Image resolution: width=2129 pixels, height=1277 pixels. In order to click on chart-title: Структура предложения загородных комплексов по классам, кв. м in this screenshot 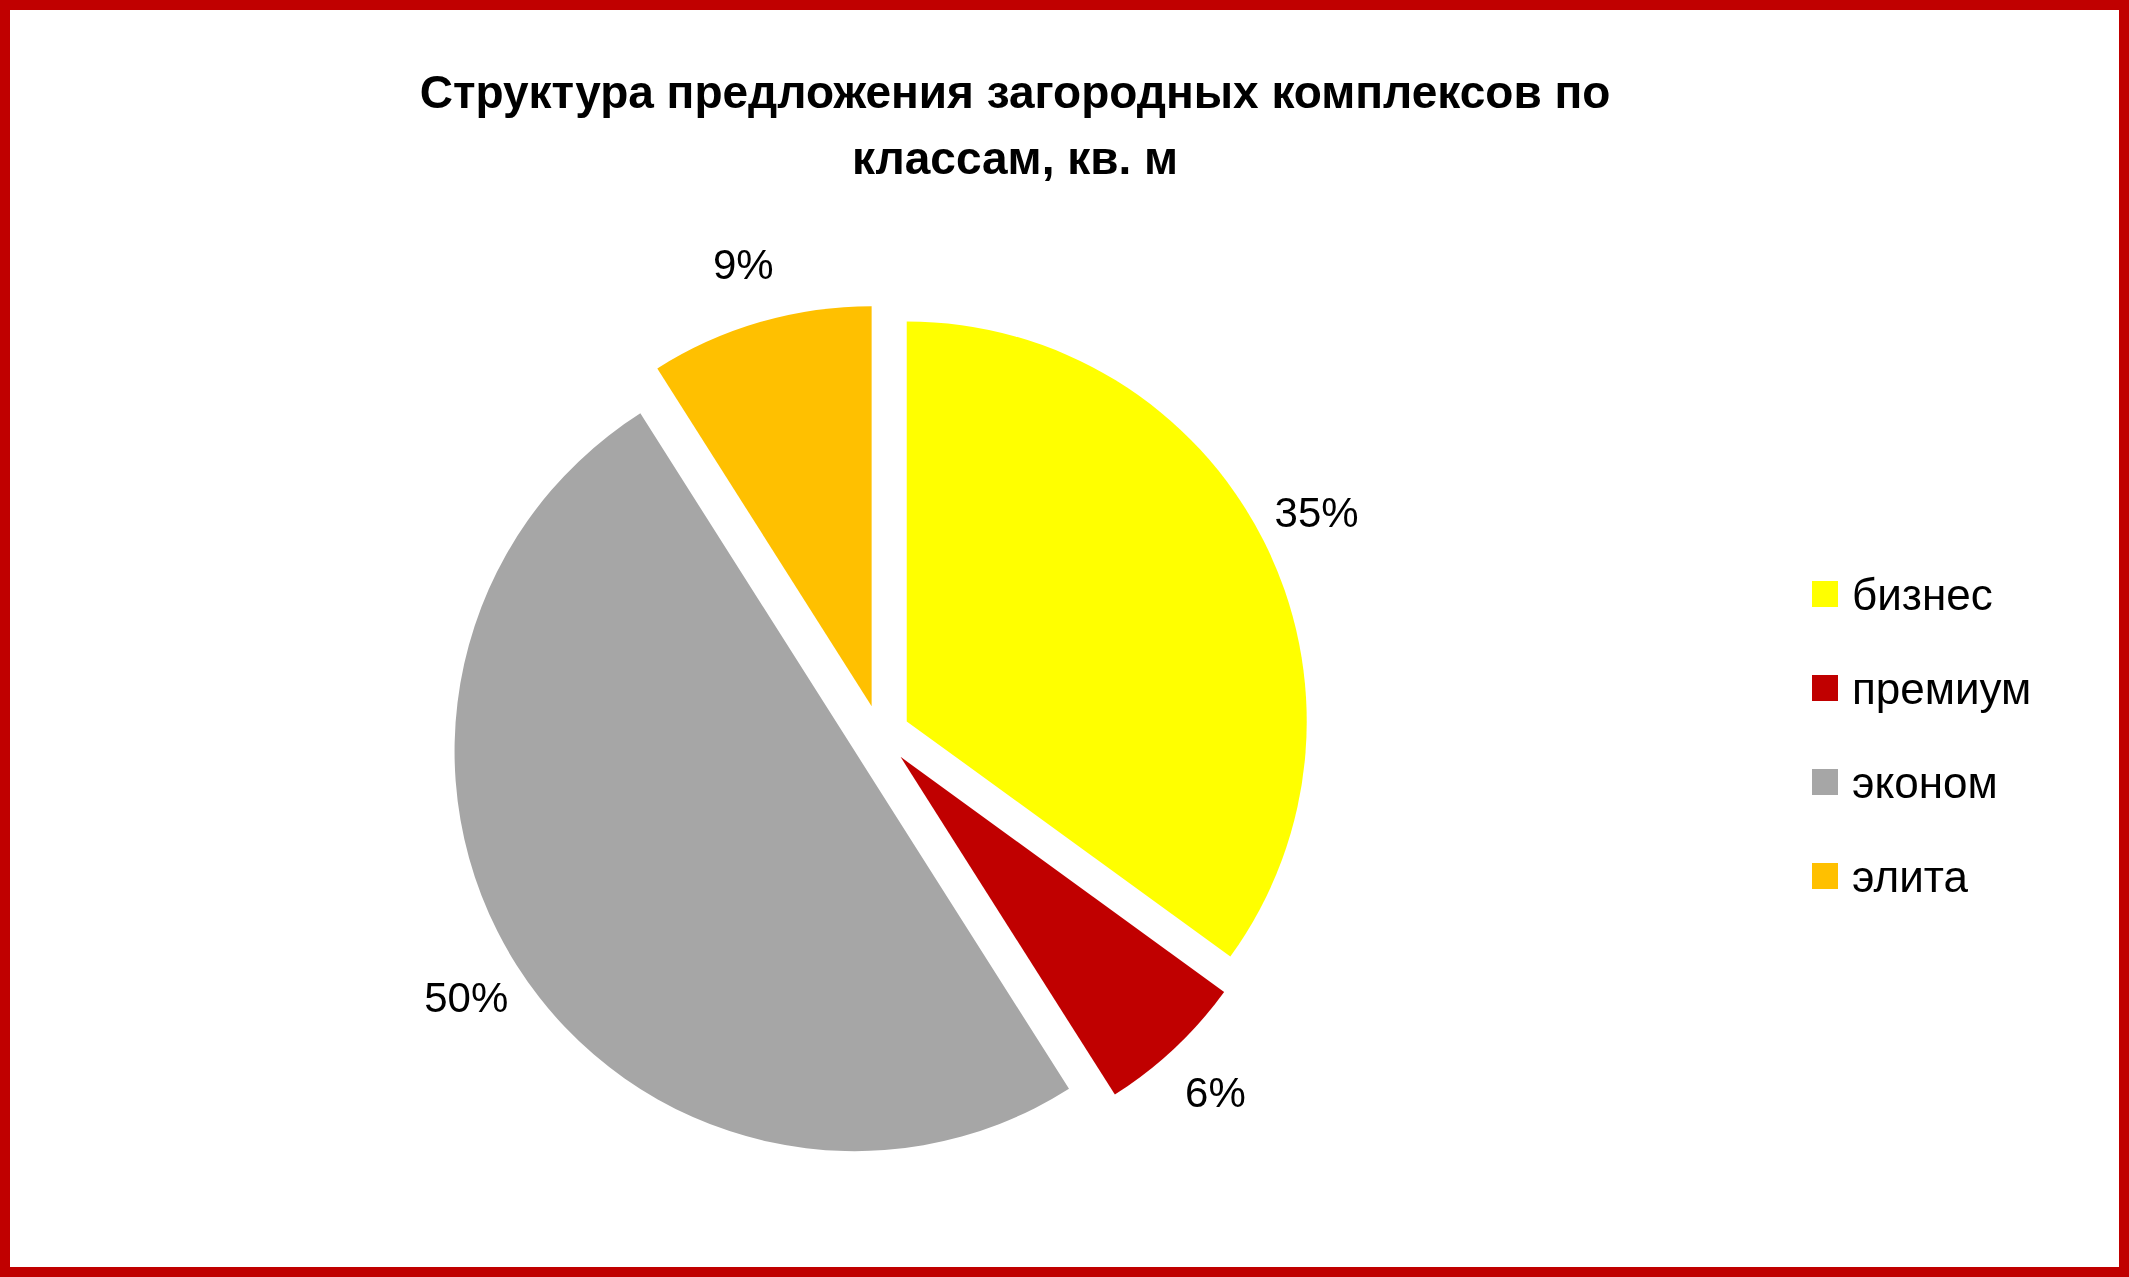, I will do `click(1015, 125)`.